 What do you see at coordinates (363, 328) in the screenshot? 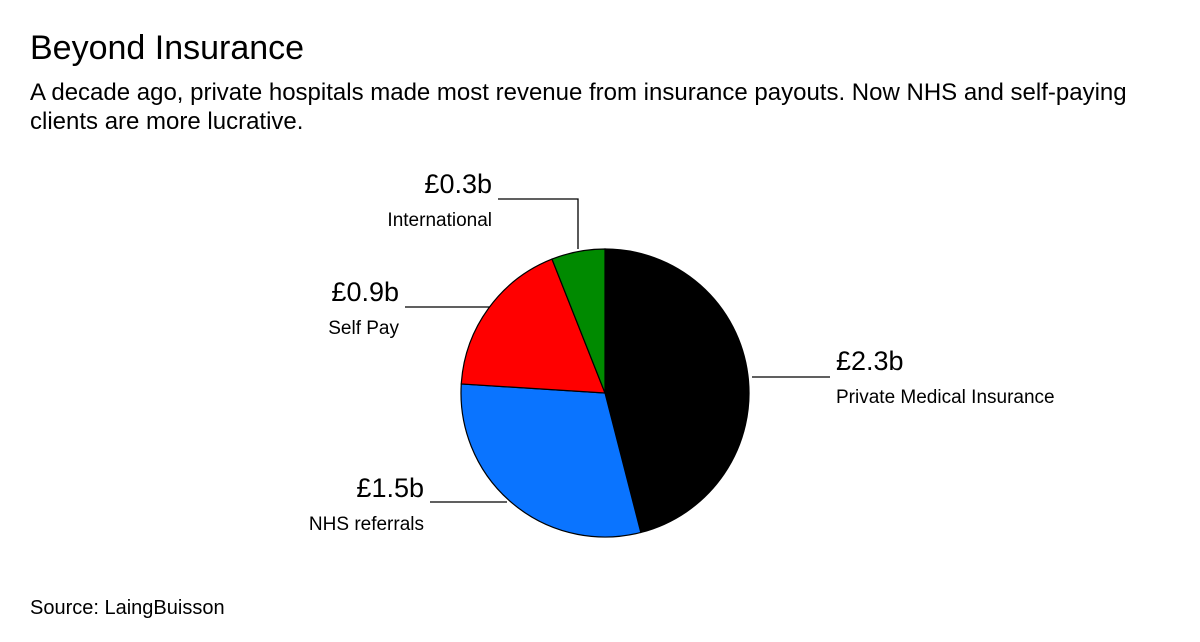
I see `category-label-self-pay: Self Pay` at bounding box center [363, 328].